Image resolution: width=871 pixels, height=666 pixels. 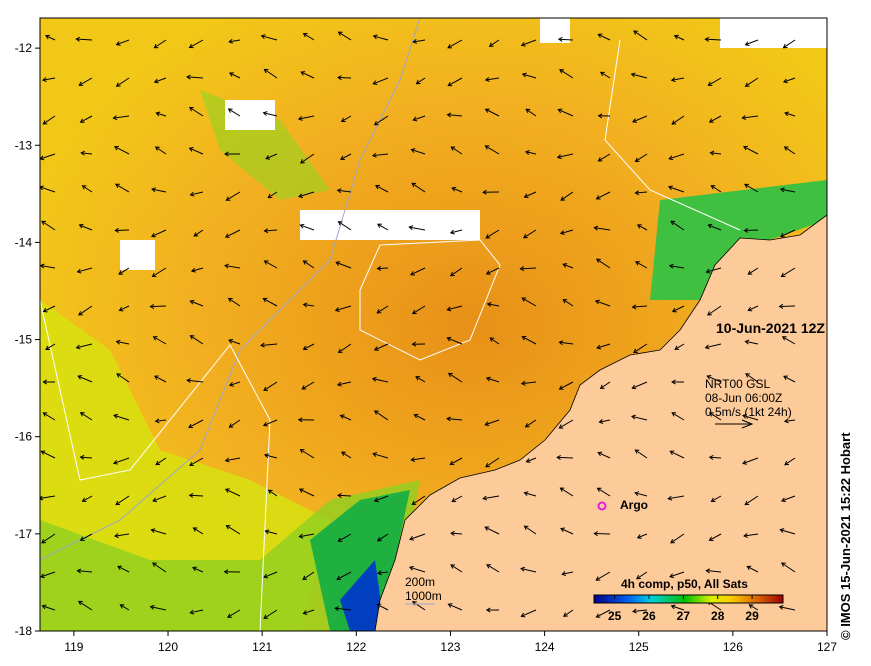 What do you see at coordinates (423, 596) in the screenshot?
I see `isobath-1000-label: 1000m` at bounding box center [423, 596].